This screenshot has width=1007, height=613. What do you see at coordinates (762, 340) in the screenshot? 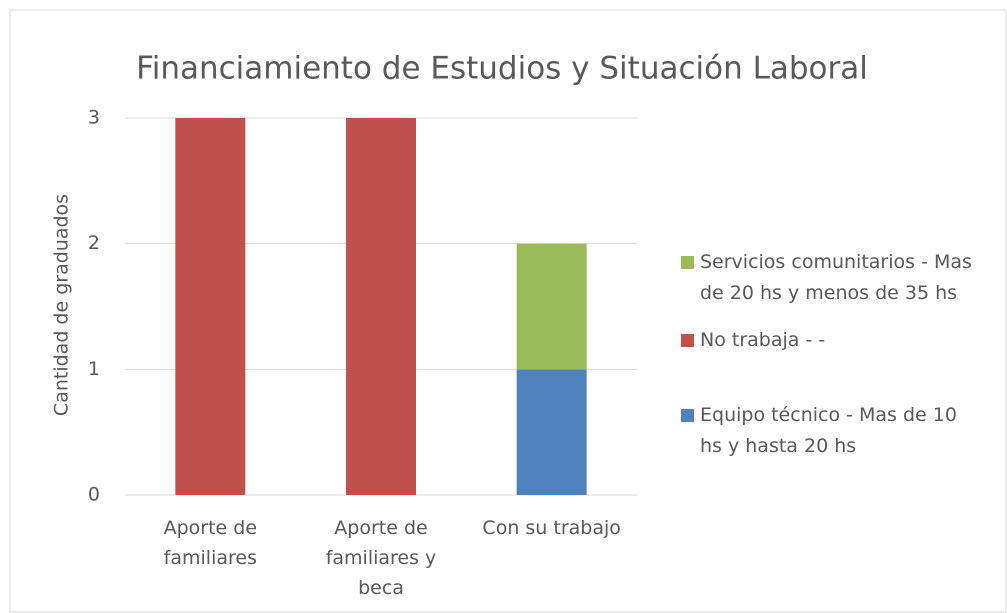
I see `legend-label: No trabaja - -` at bounding box center [762, 340].